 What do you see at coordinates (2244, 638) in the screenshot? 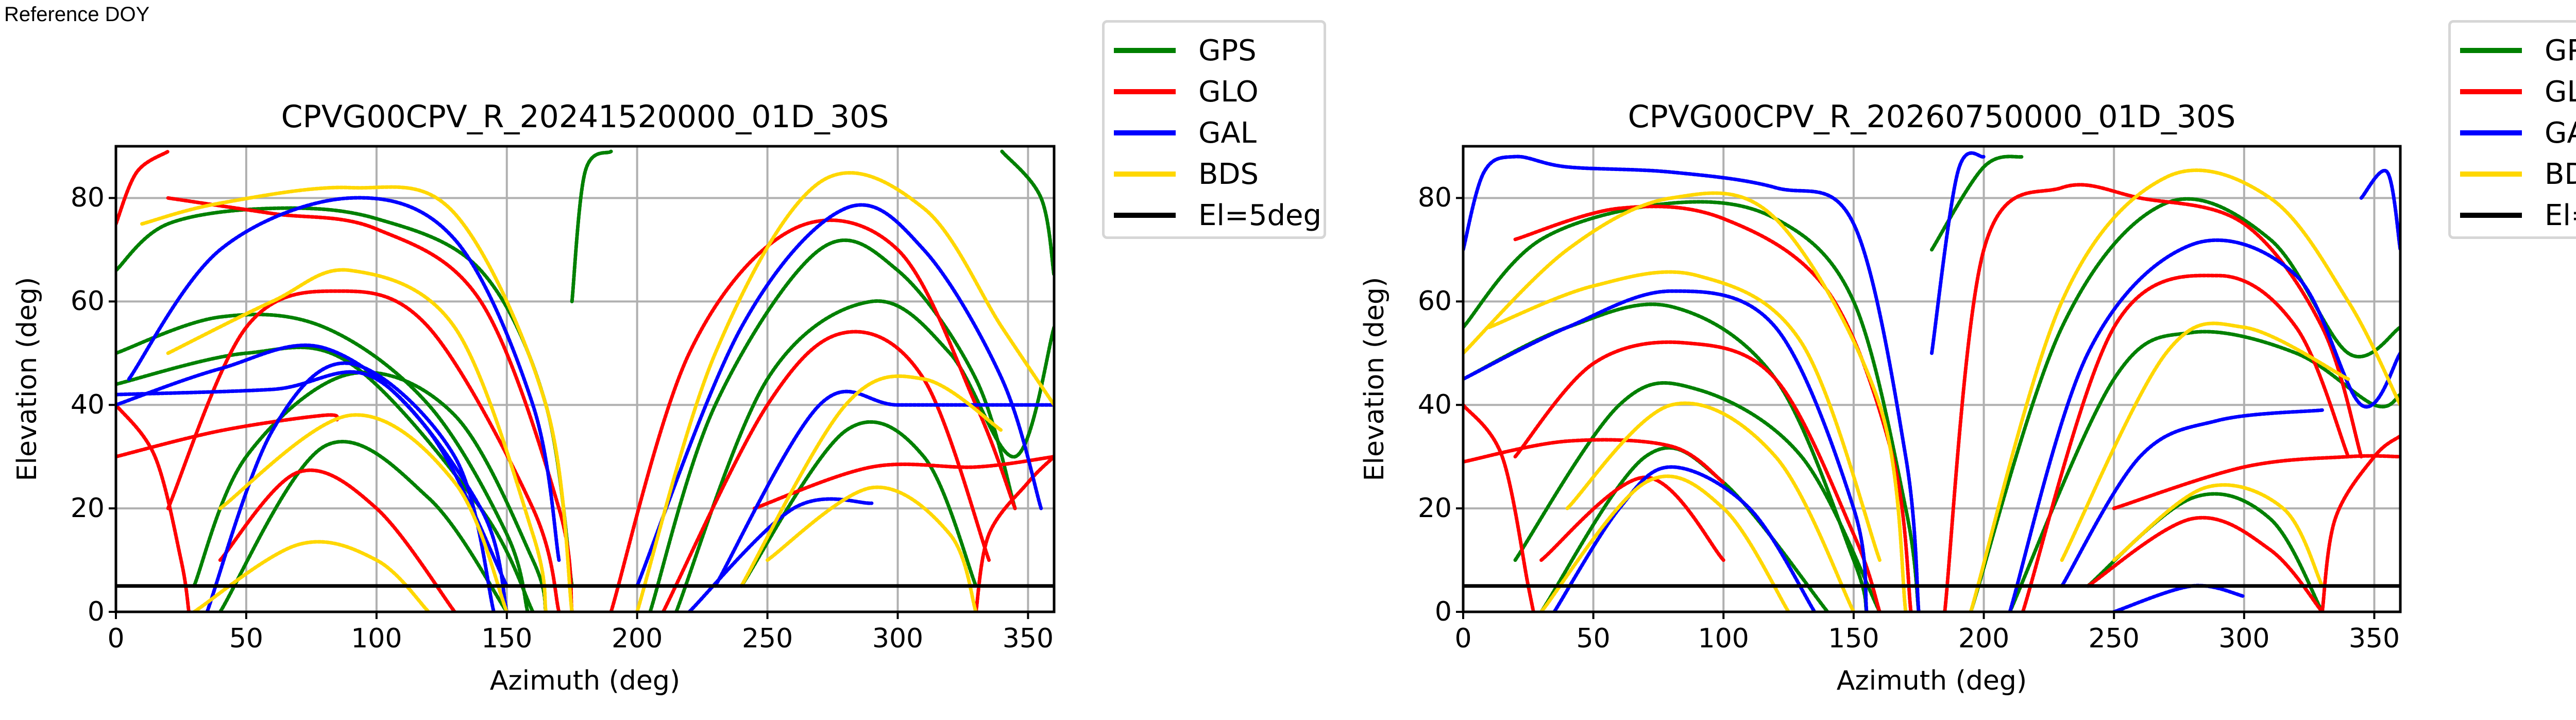
I see `x-tick-label: 300` at bounding box center [2244, 638].